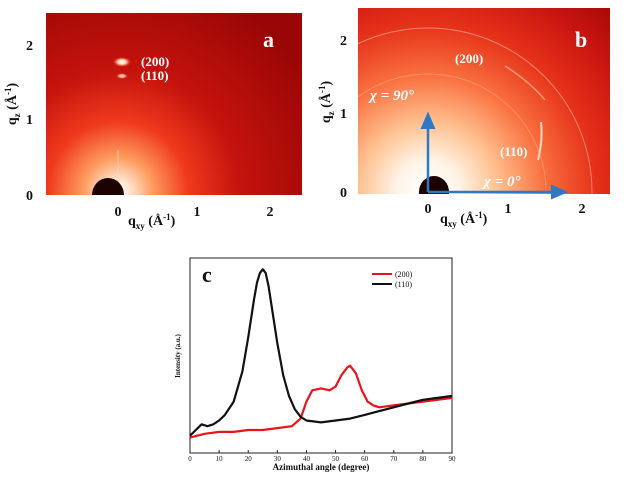  I want to click on panel-b-xlabel-sub: xy, so click(453, 224).